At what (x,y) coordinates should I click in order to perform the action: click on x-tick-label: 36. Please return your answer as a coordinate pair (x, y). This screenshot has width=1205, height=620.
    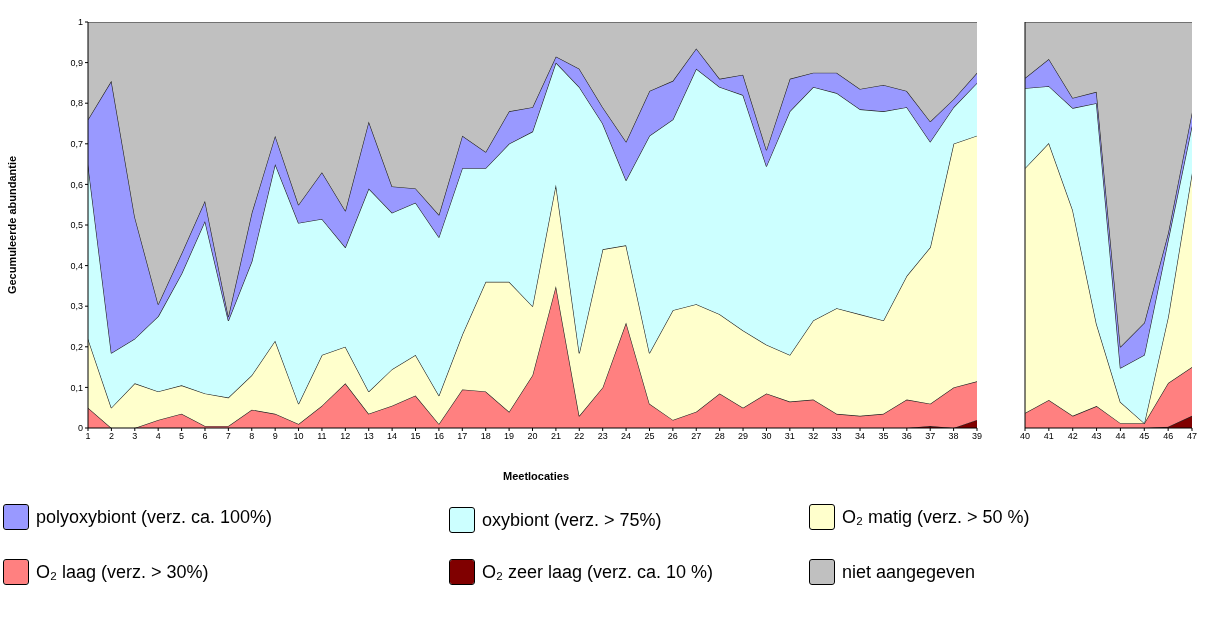
    Looking at the image, I should click on (906, 436).